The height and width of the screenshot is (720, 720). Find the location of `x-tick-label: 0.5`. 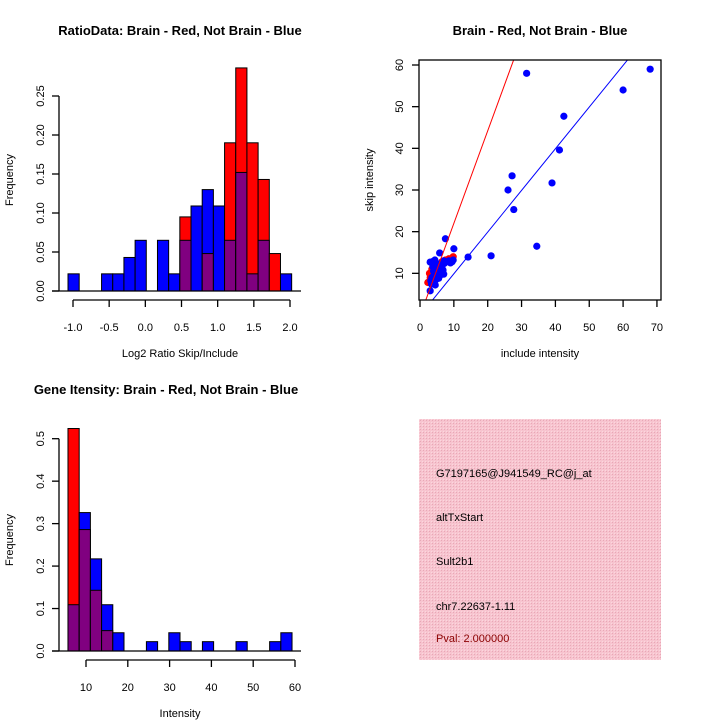

x-tick-label: 0.5 is located at coordinates (181, 328).